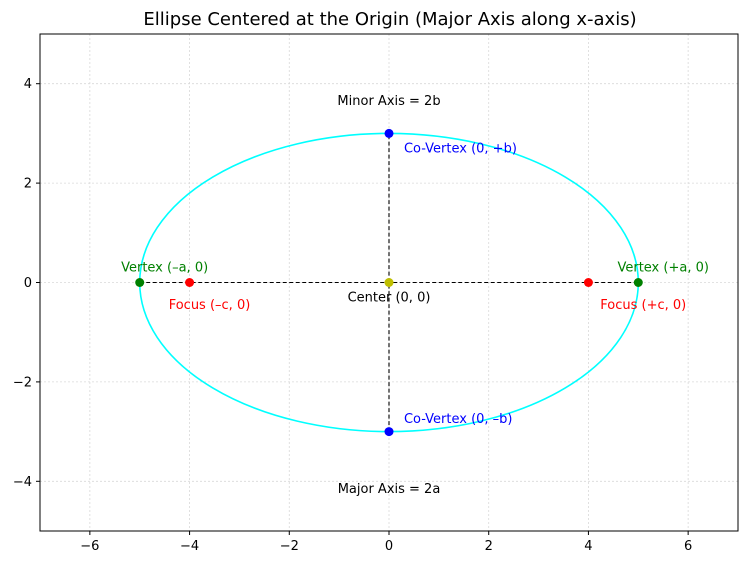 This screenshot has height=565, width=747. What do you see at coordinates (28, 283) in the screenshot?
I see `y-tick-label: 0` at bounding box center [28, 283].